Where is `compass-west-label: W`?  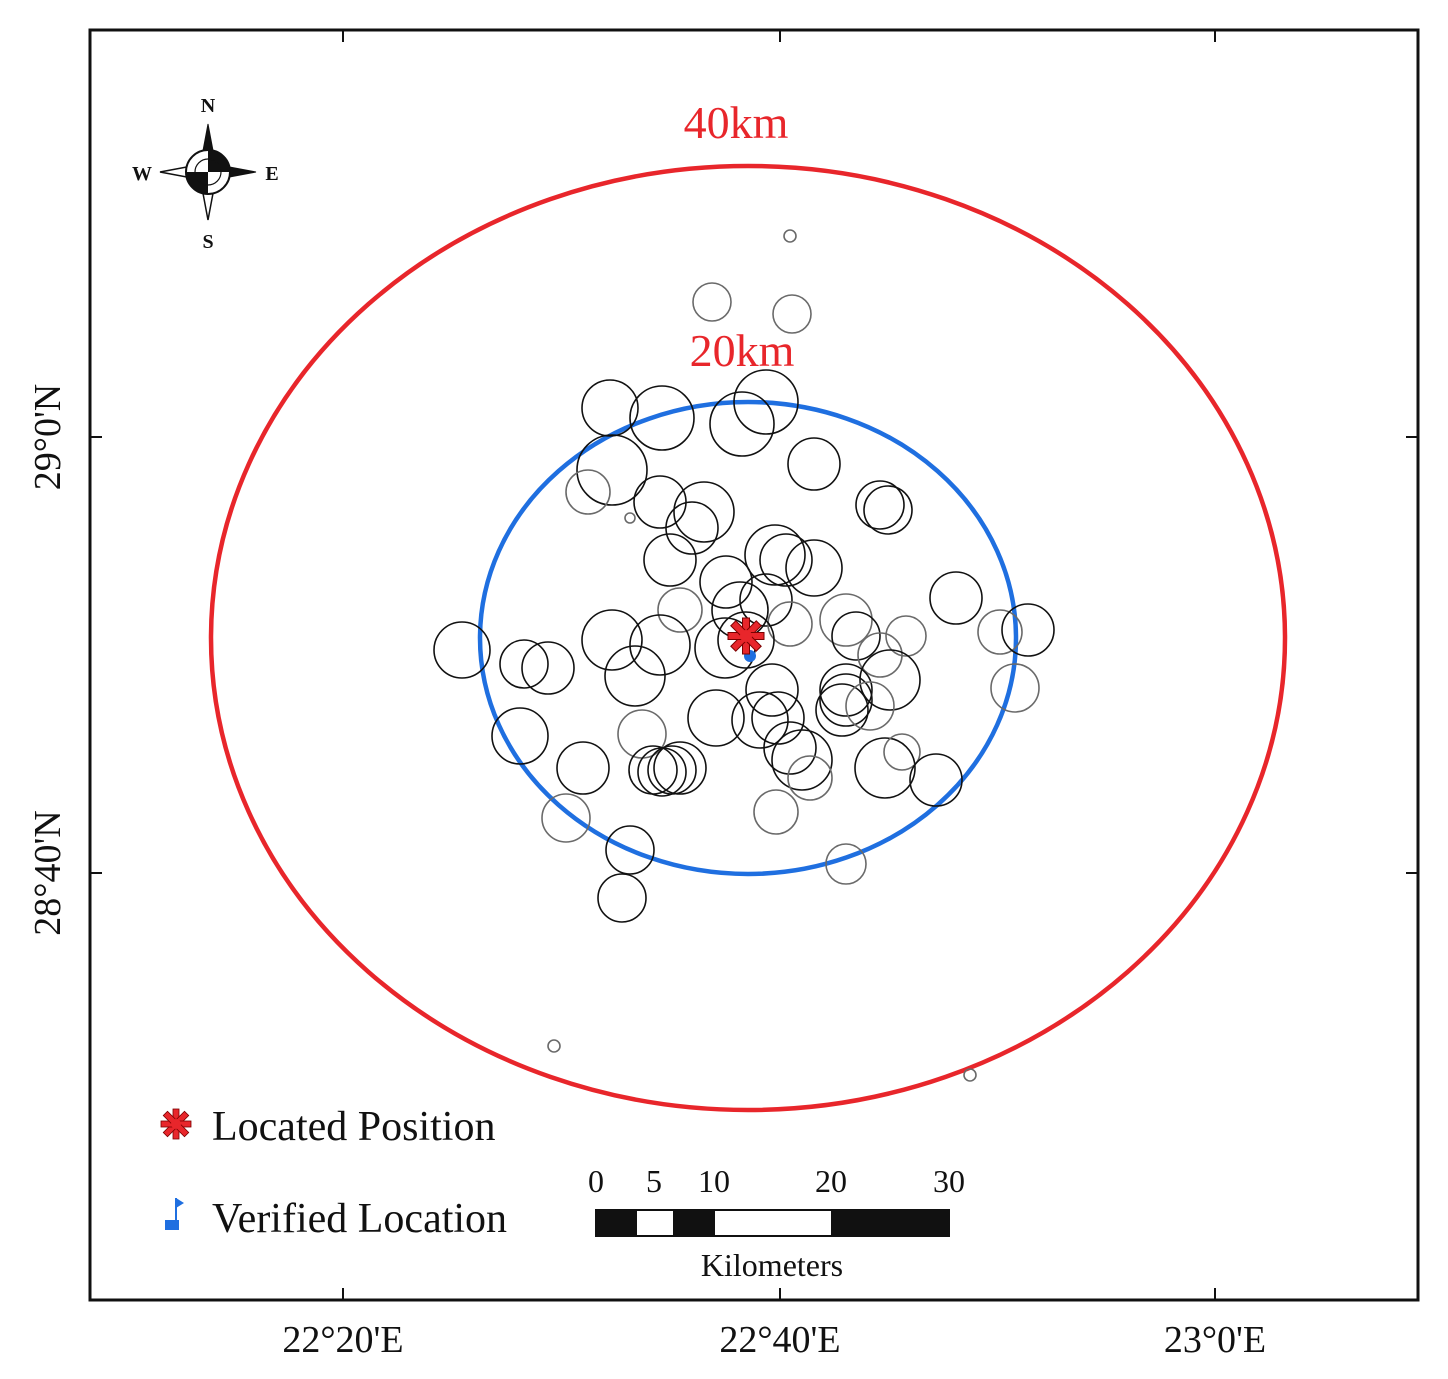 compass-west-label: W is located at coordinates (142, 174).